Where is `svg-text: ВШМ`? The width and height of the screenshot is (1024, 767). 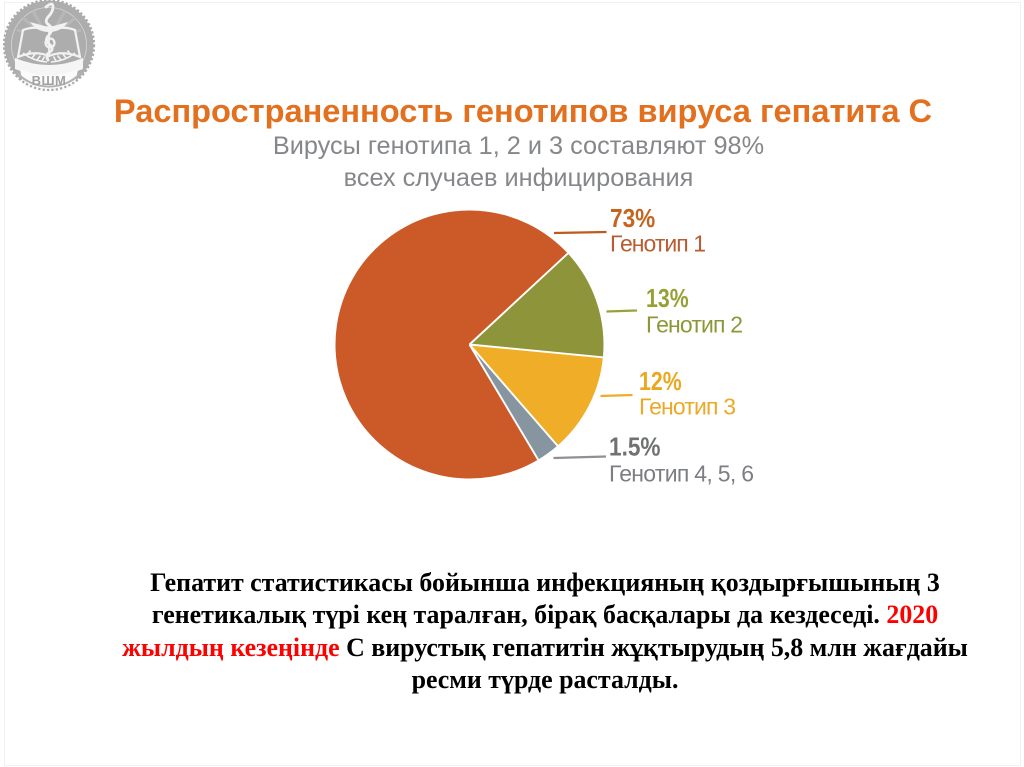
svg-text: ВШМ is located at coordinates (49, 80).